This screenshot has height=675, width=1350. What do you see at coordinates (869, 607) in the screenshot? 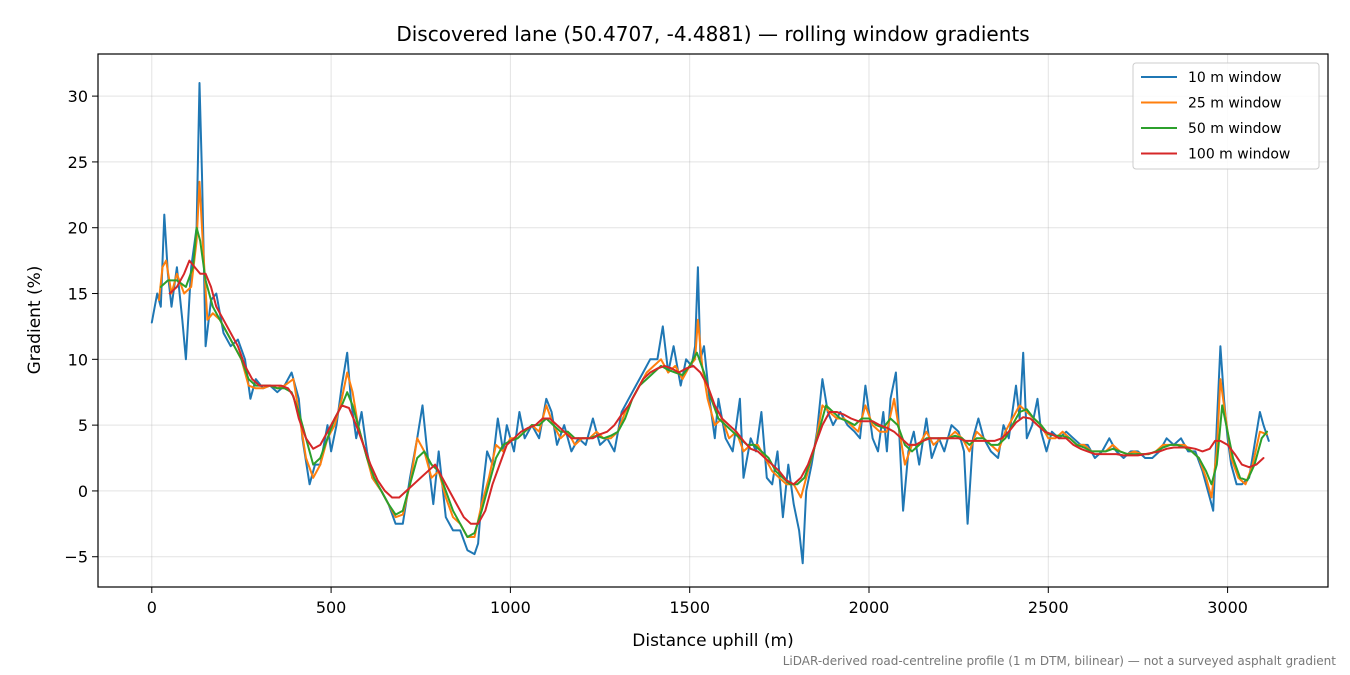
I see `x-tick-label: 2000` at bounding box center [869, 607].